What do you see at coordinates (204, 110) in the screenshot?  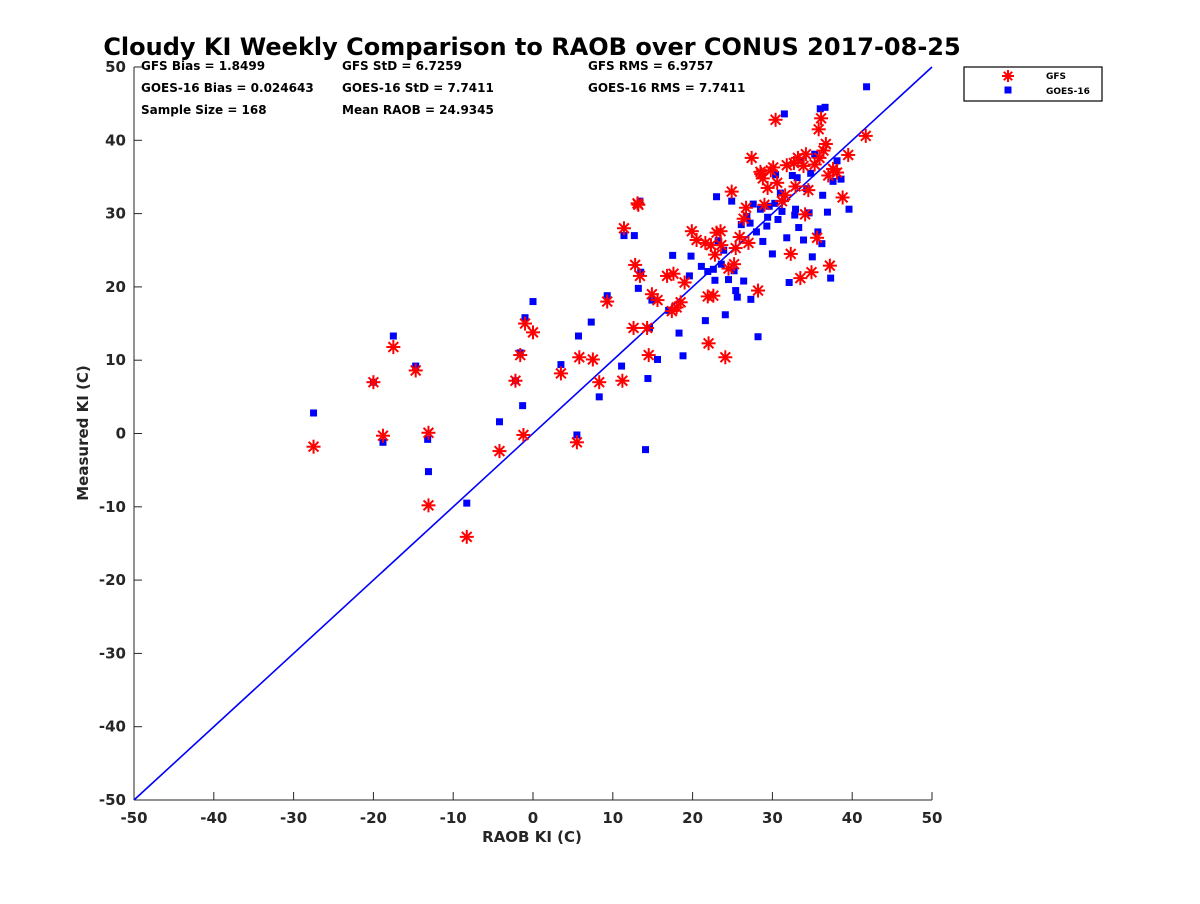 I see `stat-text: Sample Size = 168` at bounding box center [204, 110].